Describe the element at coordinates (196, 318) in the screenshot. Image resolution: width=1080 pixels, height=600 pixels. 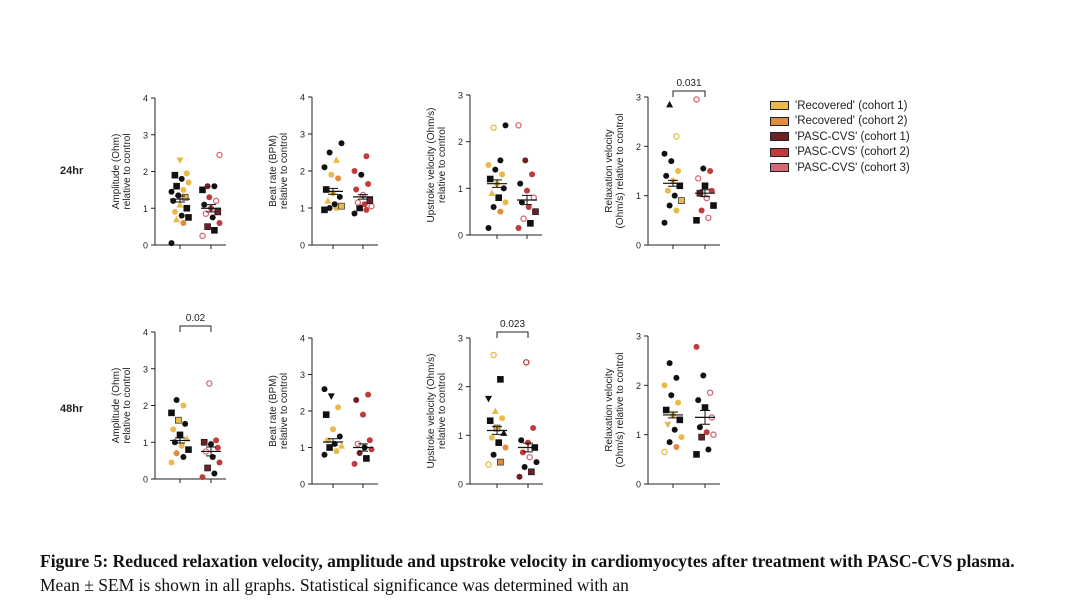
I see `p-value-label: 0.02` at that location.